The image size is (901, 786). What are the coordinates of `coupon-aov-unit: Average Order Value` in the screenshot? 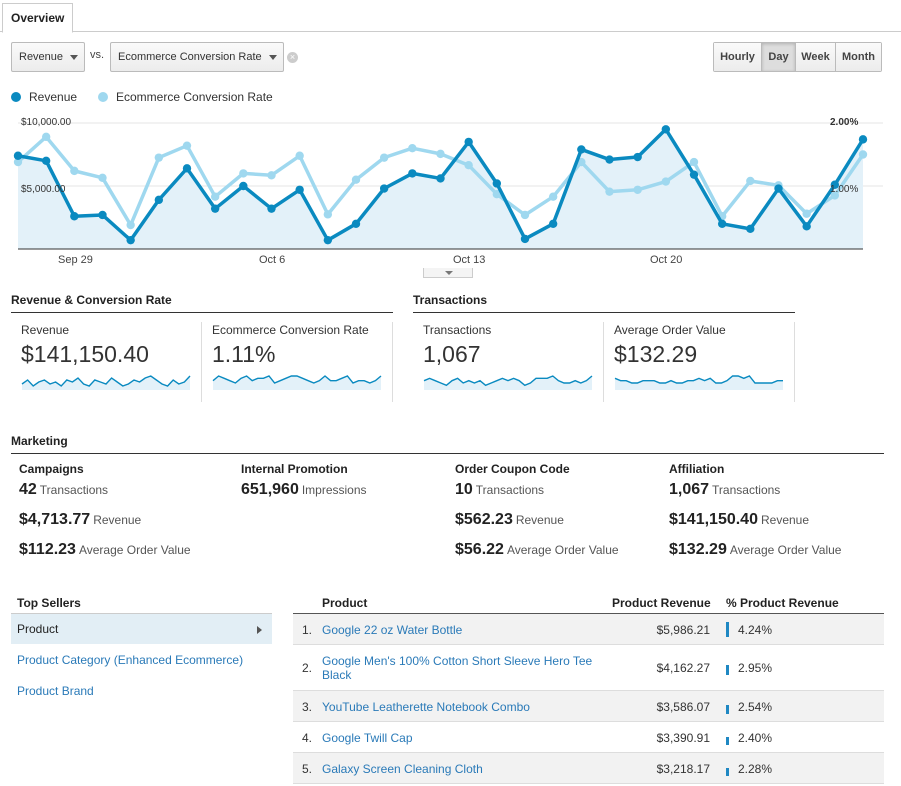 It's located at (562, 550).